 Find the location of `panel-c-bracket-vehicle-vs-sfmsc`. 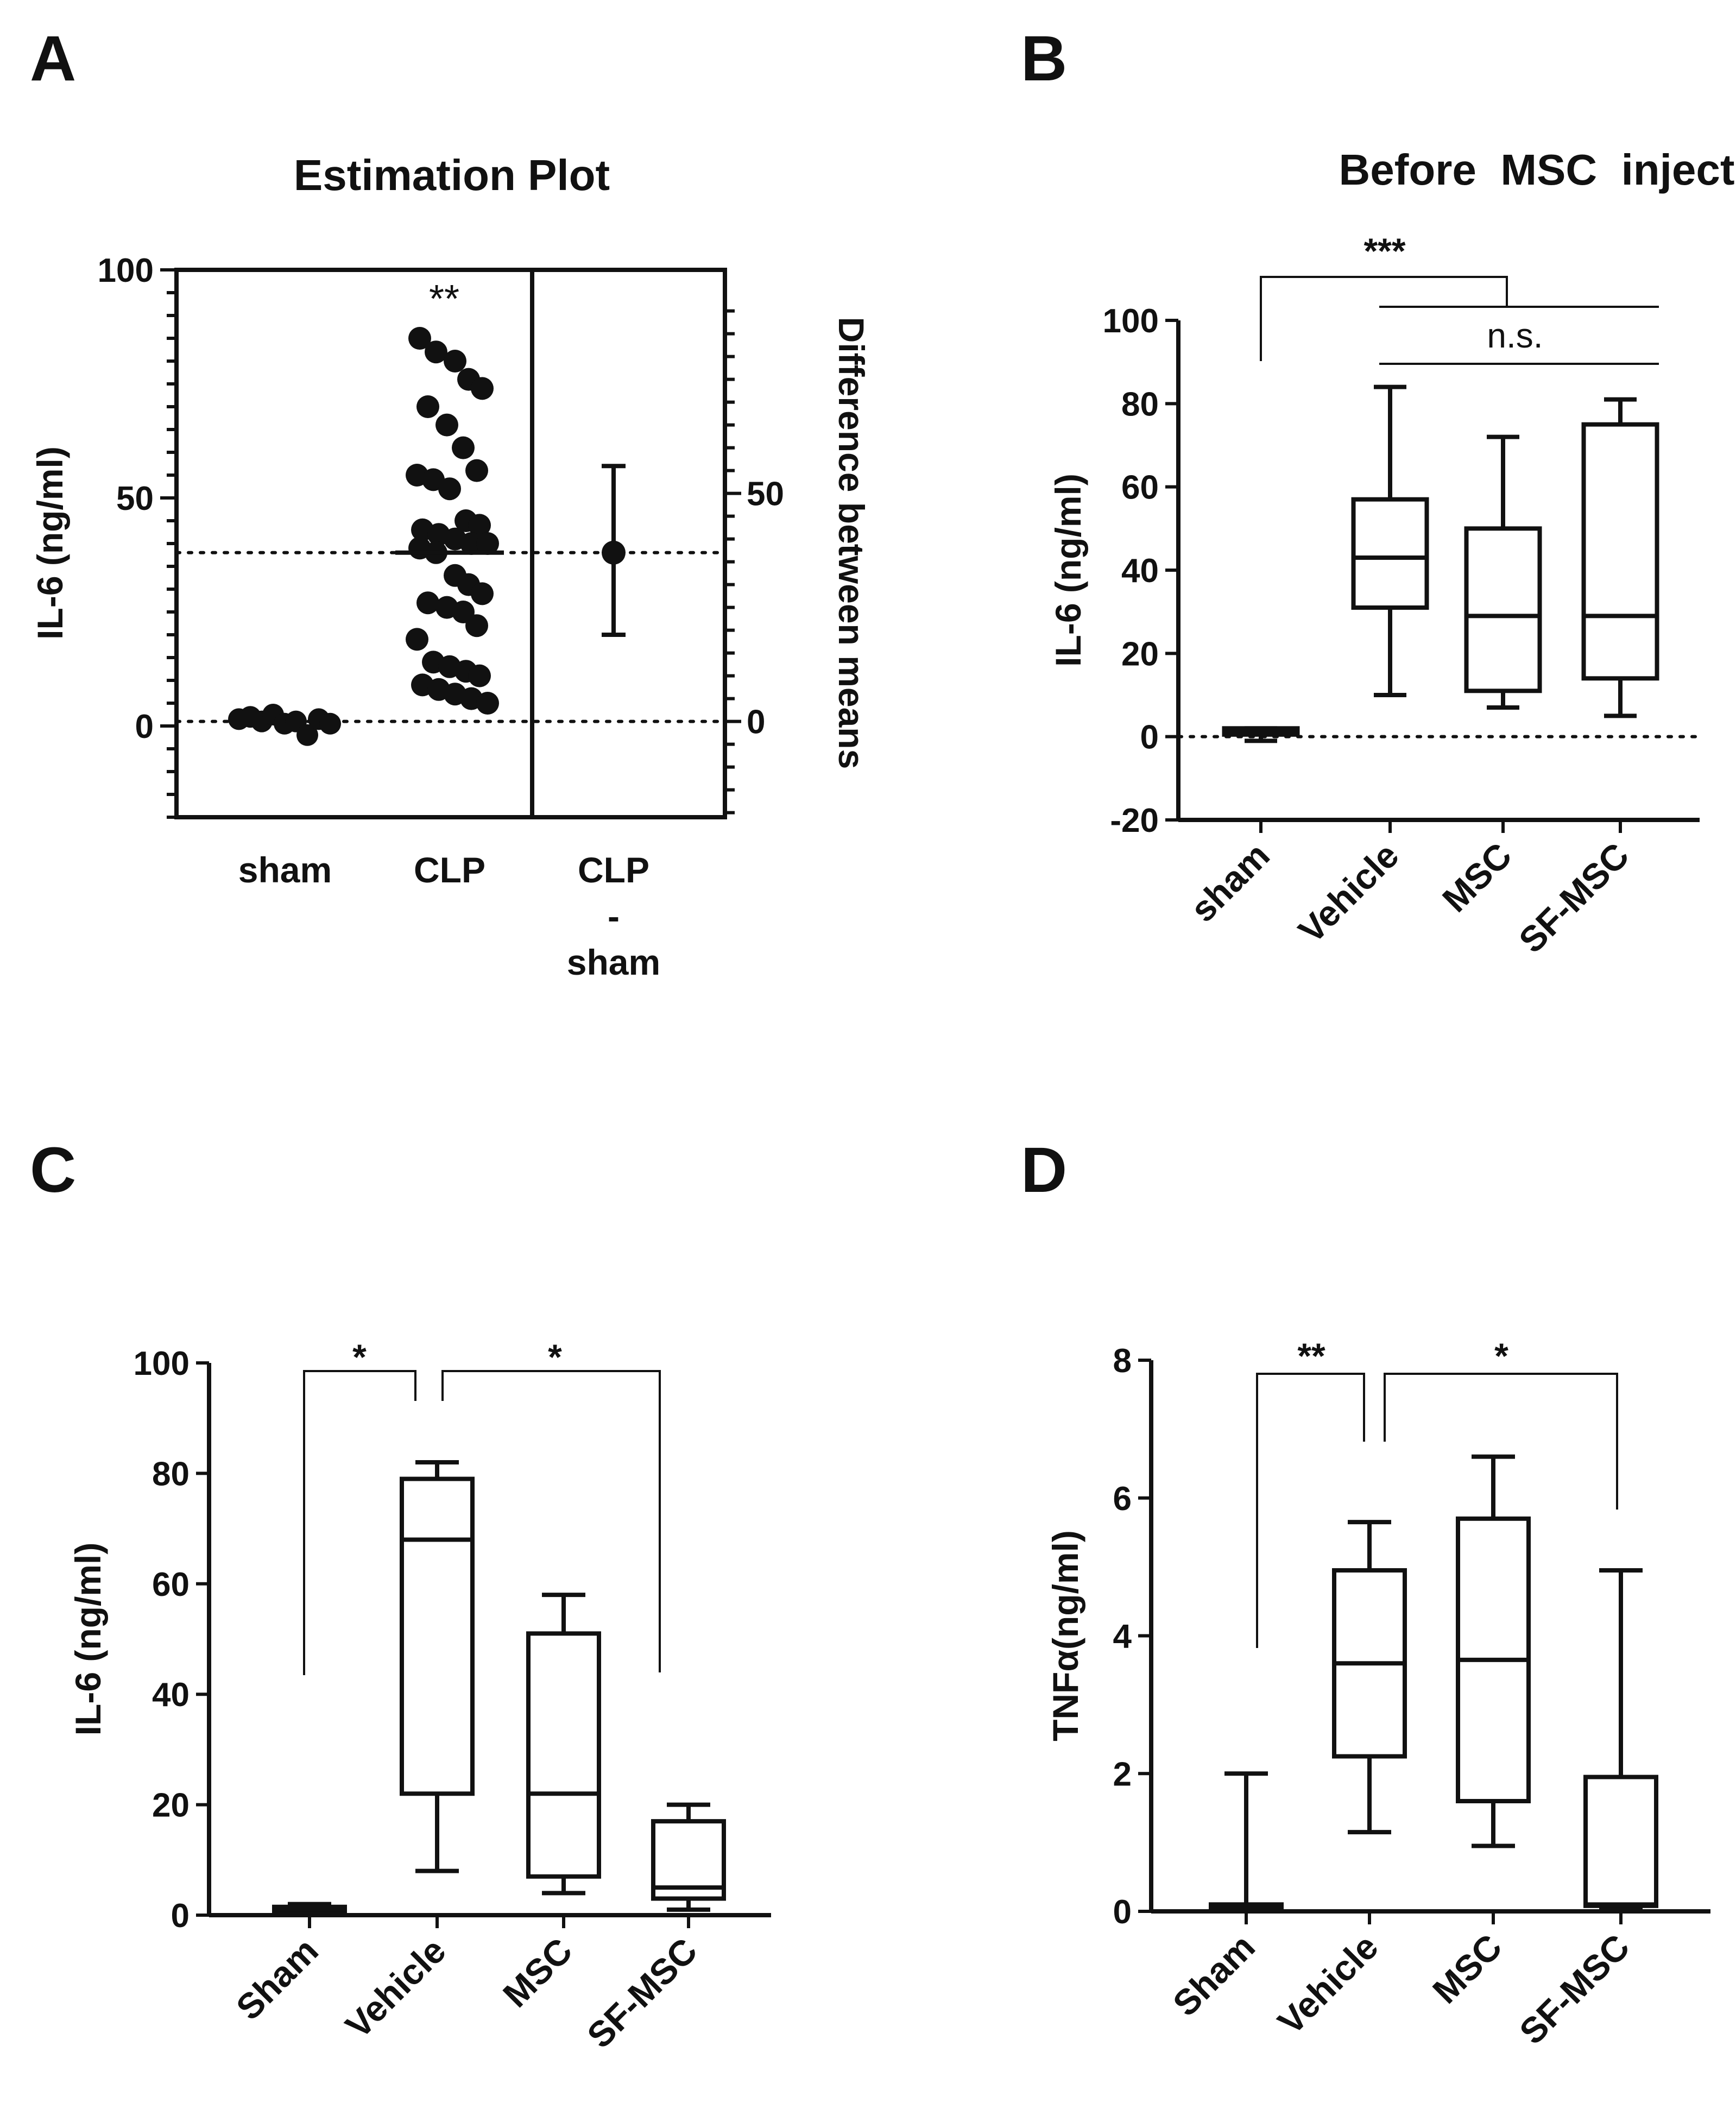

panel-c-bracket-vehicle-vs-sfmsc is located at coordinates (551, 1521).